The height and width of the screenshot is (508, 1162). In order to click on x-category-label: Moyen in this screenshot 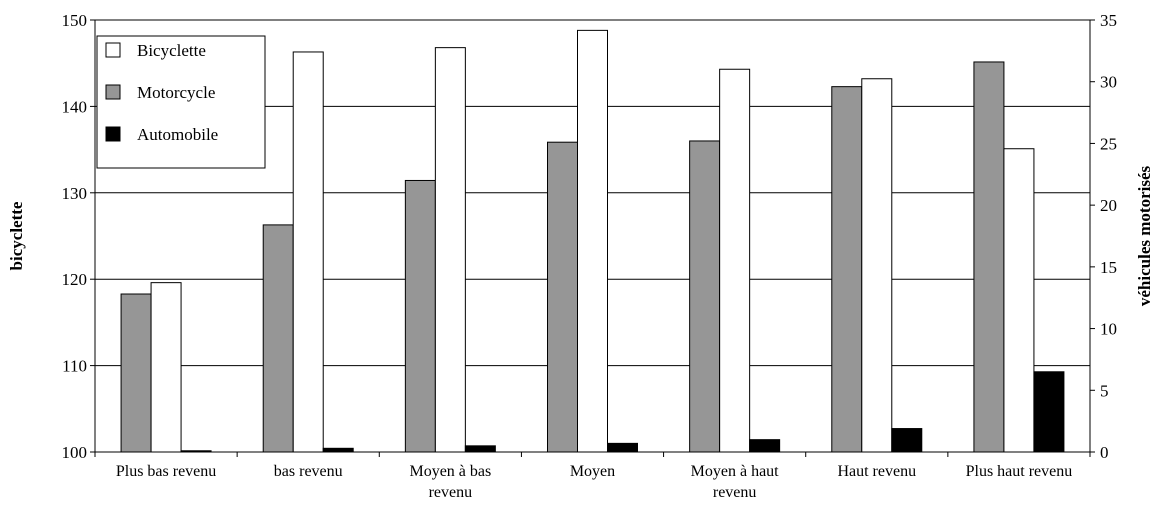, I will do `click(592, 471)`.